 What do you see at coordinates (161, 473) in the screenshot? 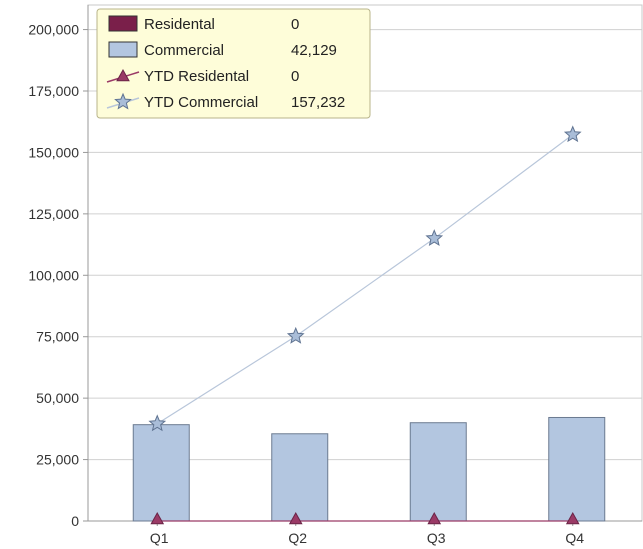
I see `bar-commercial-q1` at bounding box center [161, 473].